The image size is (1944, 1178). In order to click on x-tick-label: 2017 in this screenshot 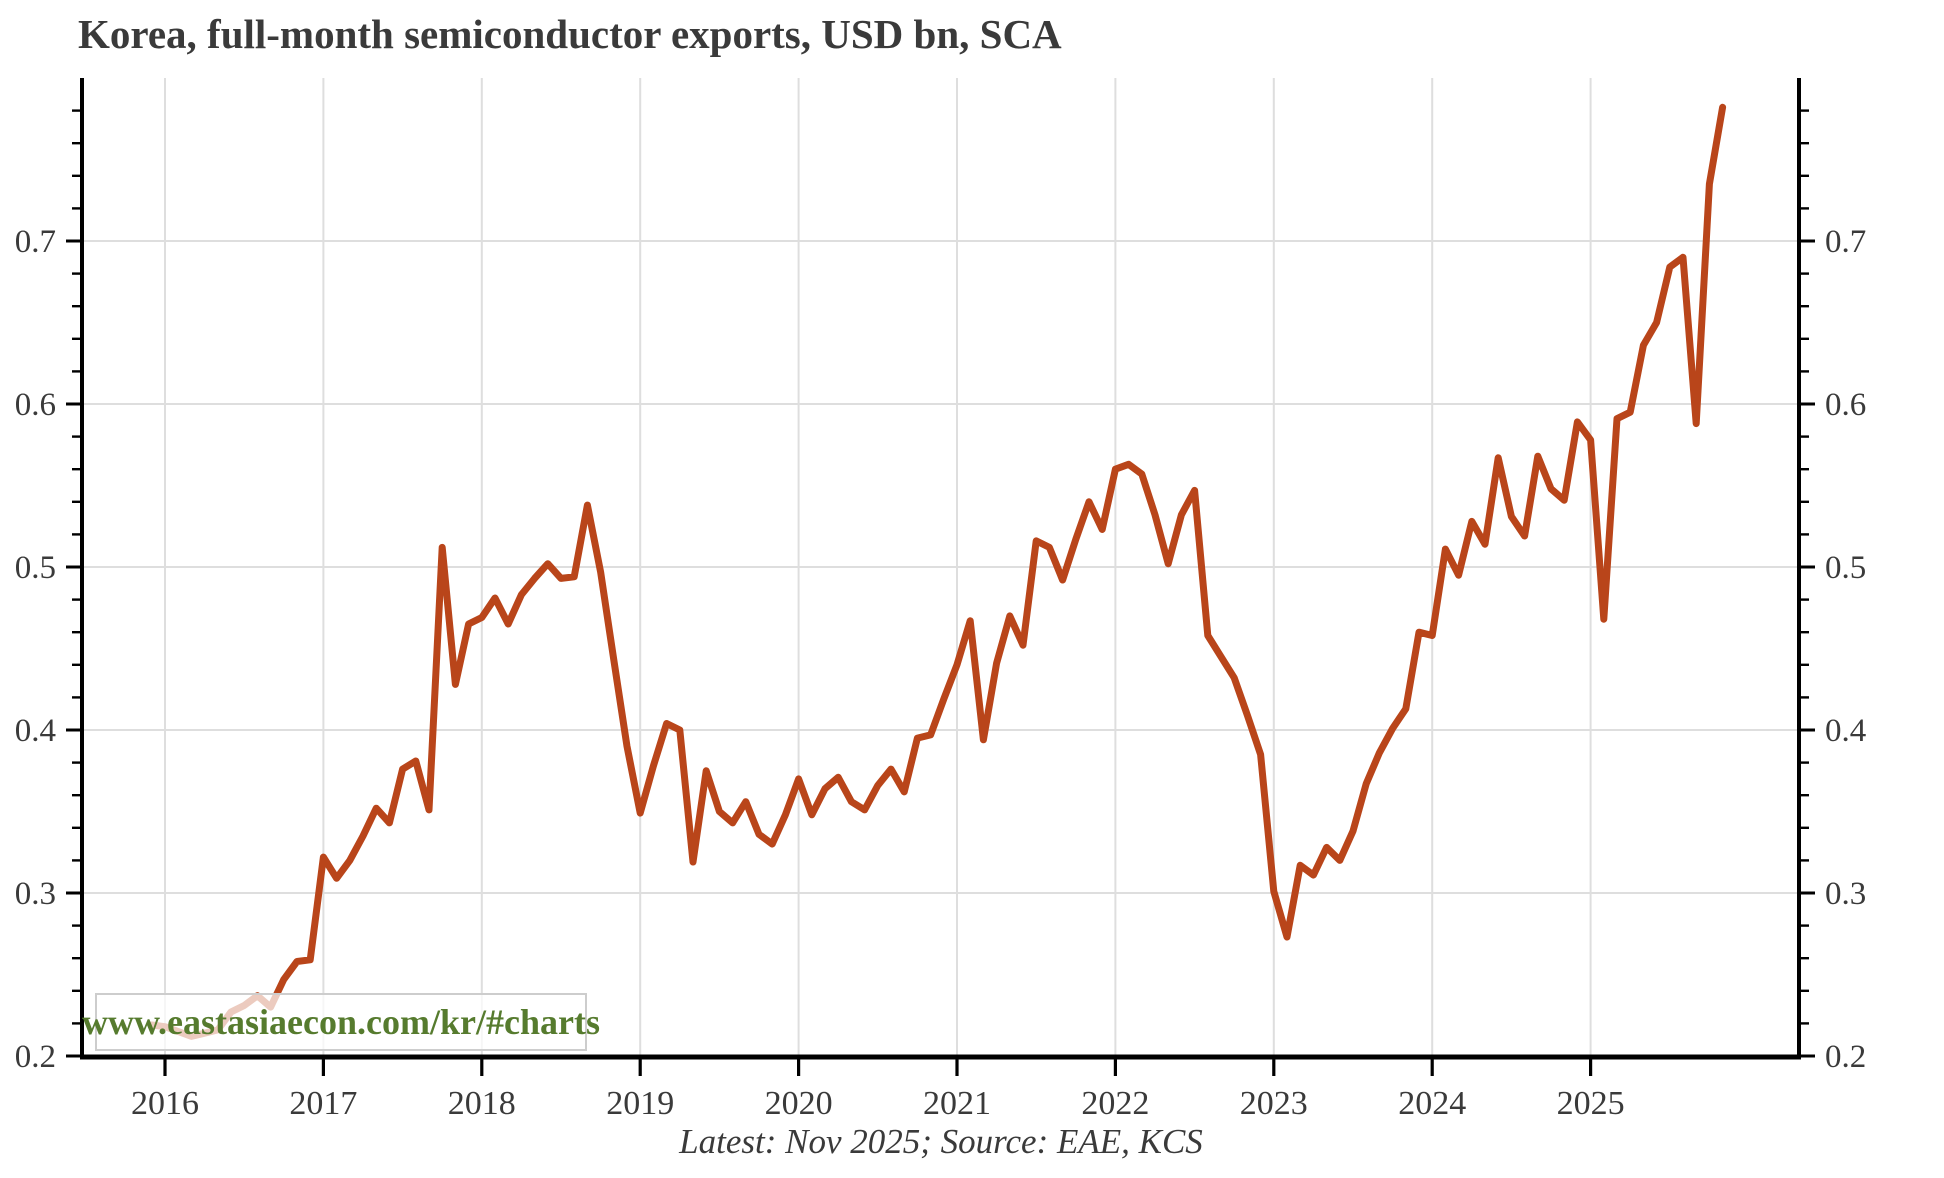, I will do `click(323, 1103)`.